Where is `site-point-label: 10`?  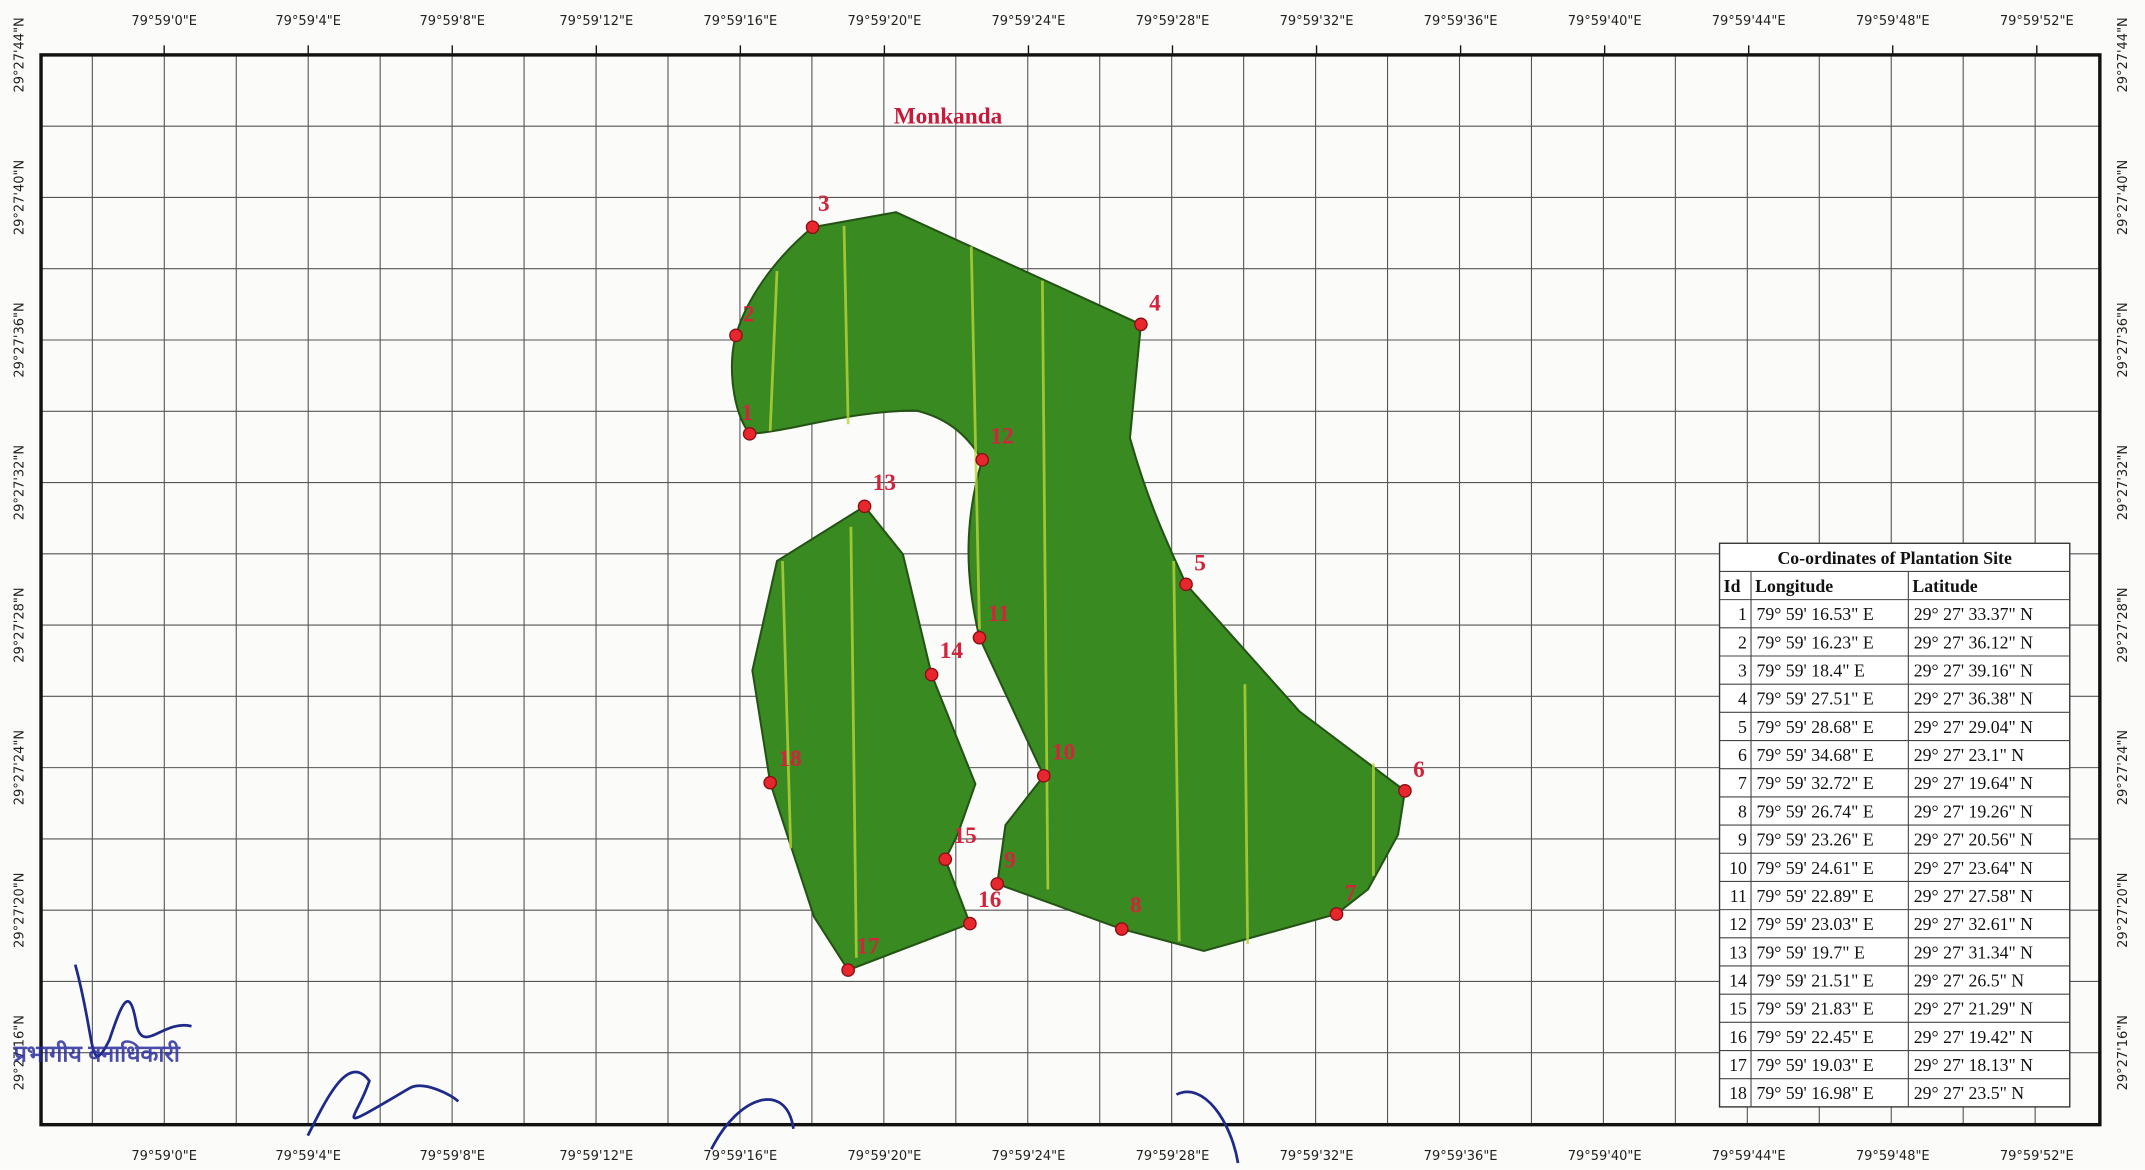
site-point-label: 10 is located at coordinates (1063, 752).